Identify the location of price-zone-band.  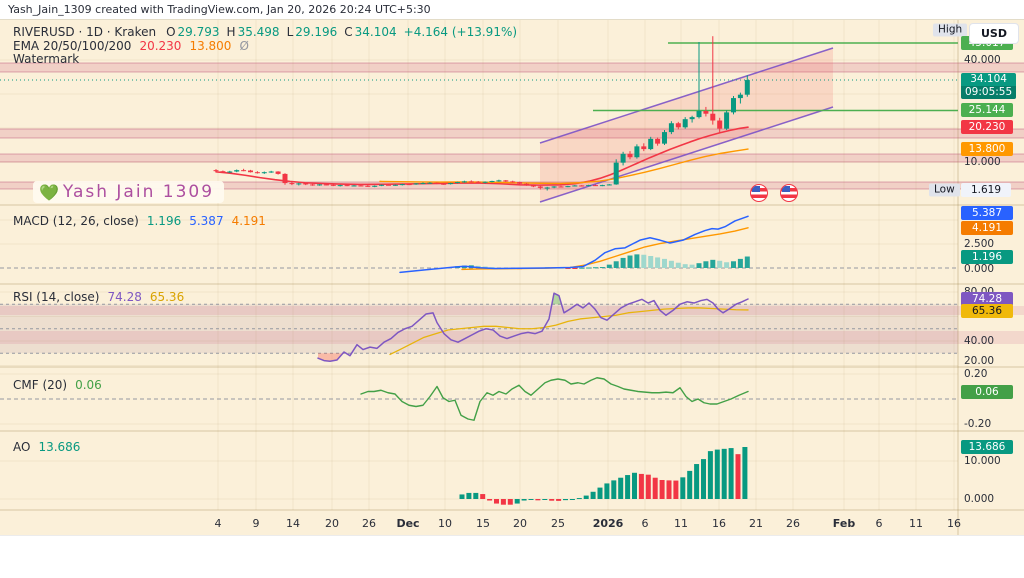
(512, 133).